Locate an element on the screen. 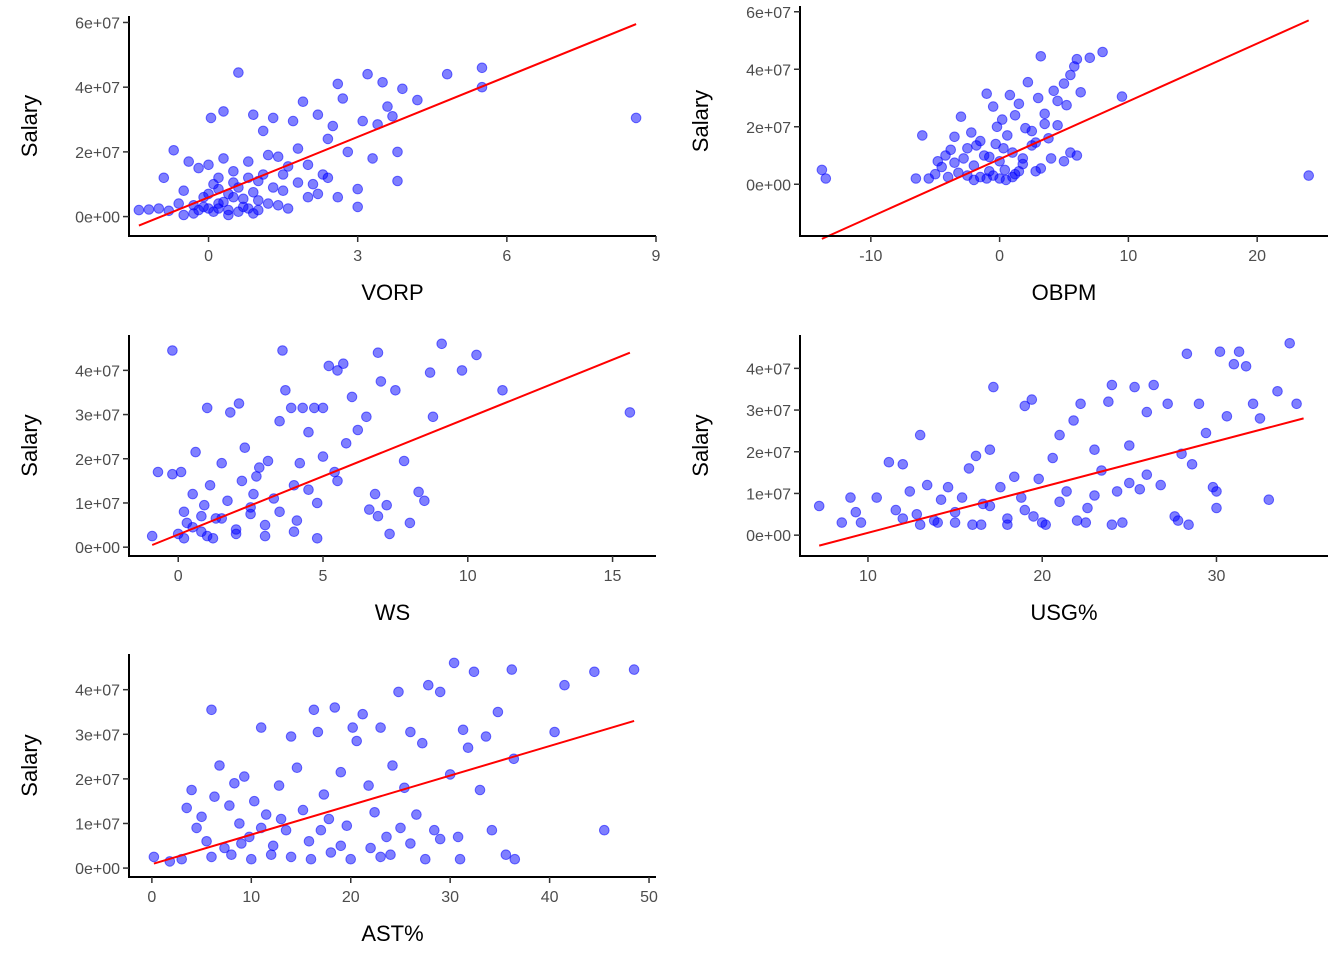 The width and height of the screenshot is (1344, 960). panel-vorp: 0 3 6 9 0e+00 2e+07 4e+07 6e+07 VORP Salary is located at coordinates (339, 160).